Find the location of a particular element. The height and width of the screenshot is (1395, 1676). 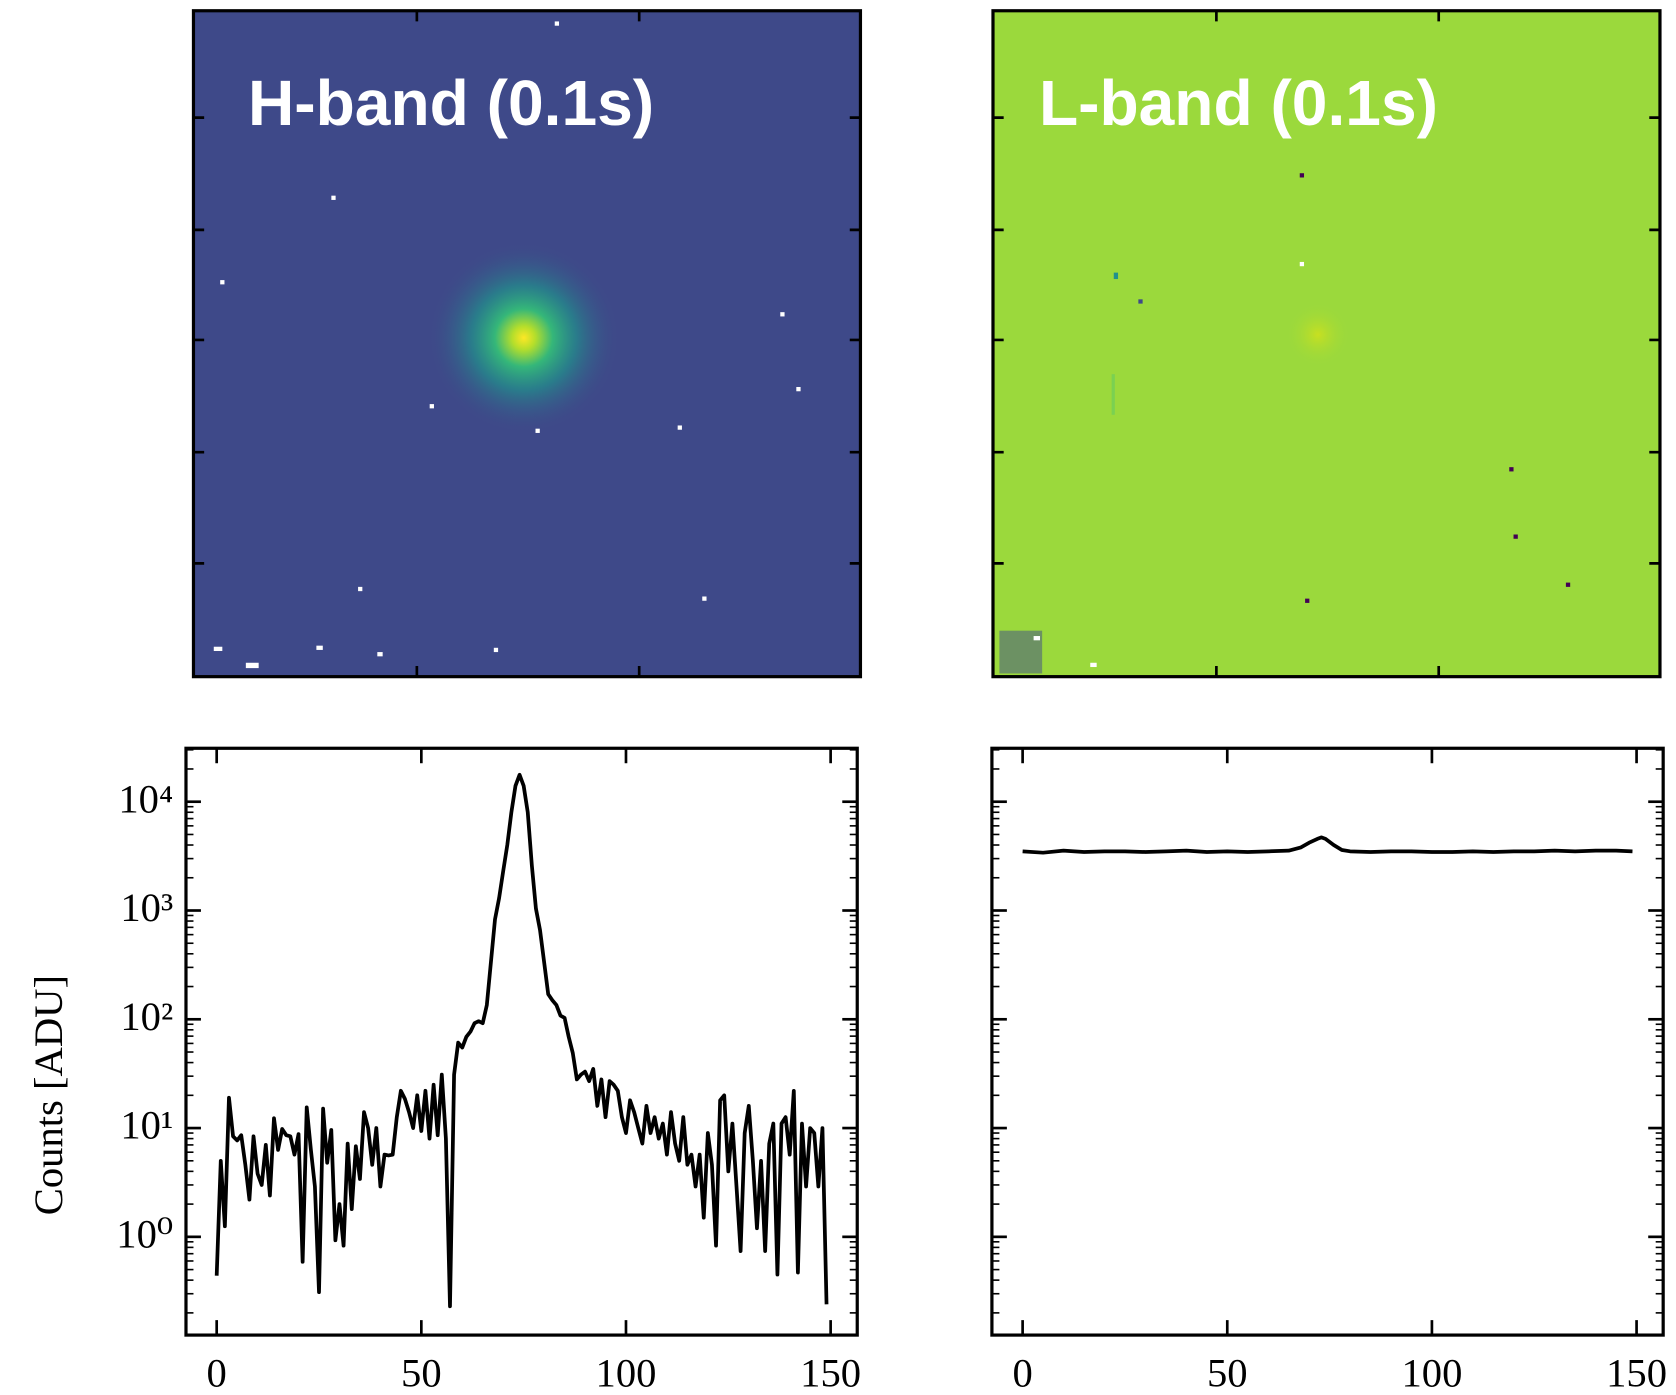

y-axis-label: Counts [ADU] is located at coordinates (48, 1095).